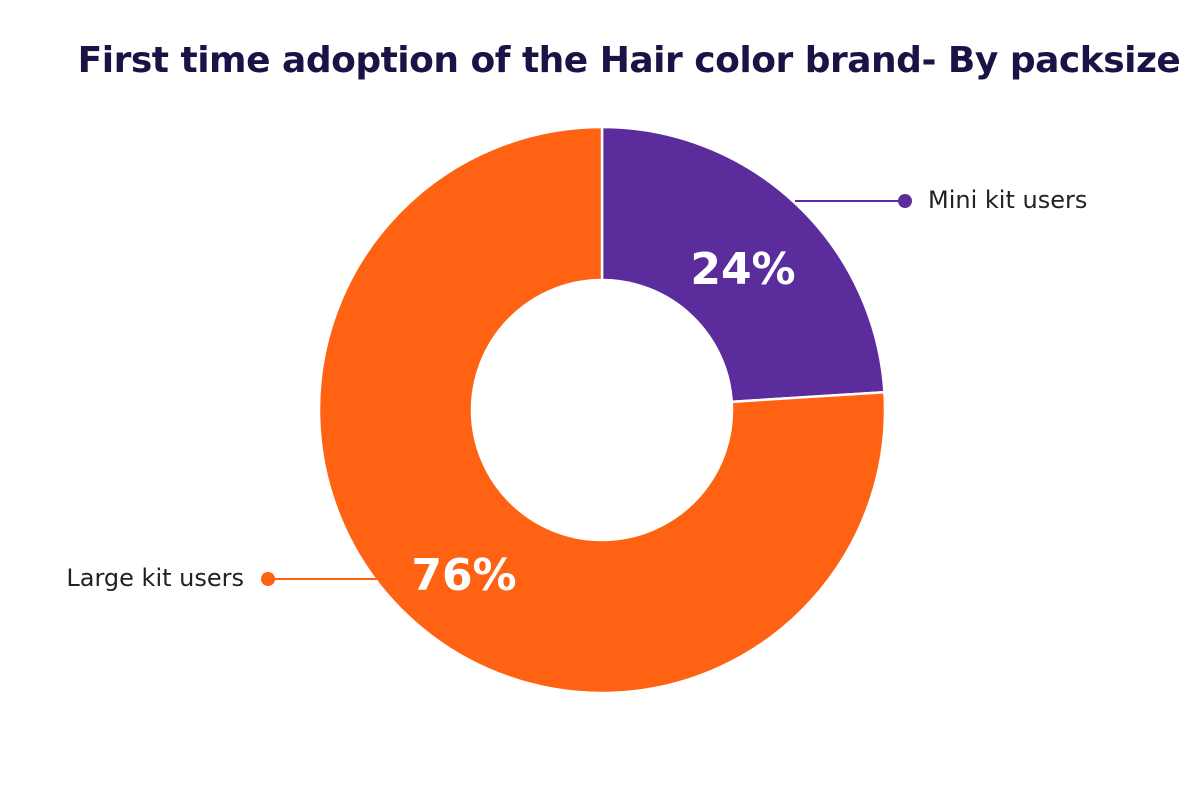 The width and height of the screenshot is (1200, 800). What do you see at coordinates (268, 579) in the screenshot?
I see `callout-dot-large-kit-users` at bounding box center [268, 579].